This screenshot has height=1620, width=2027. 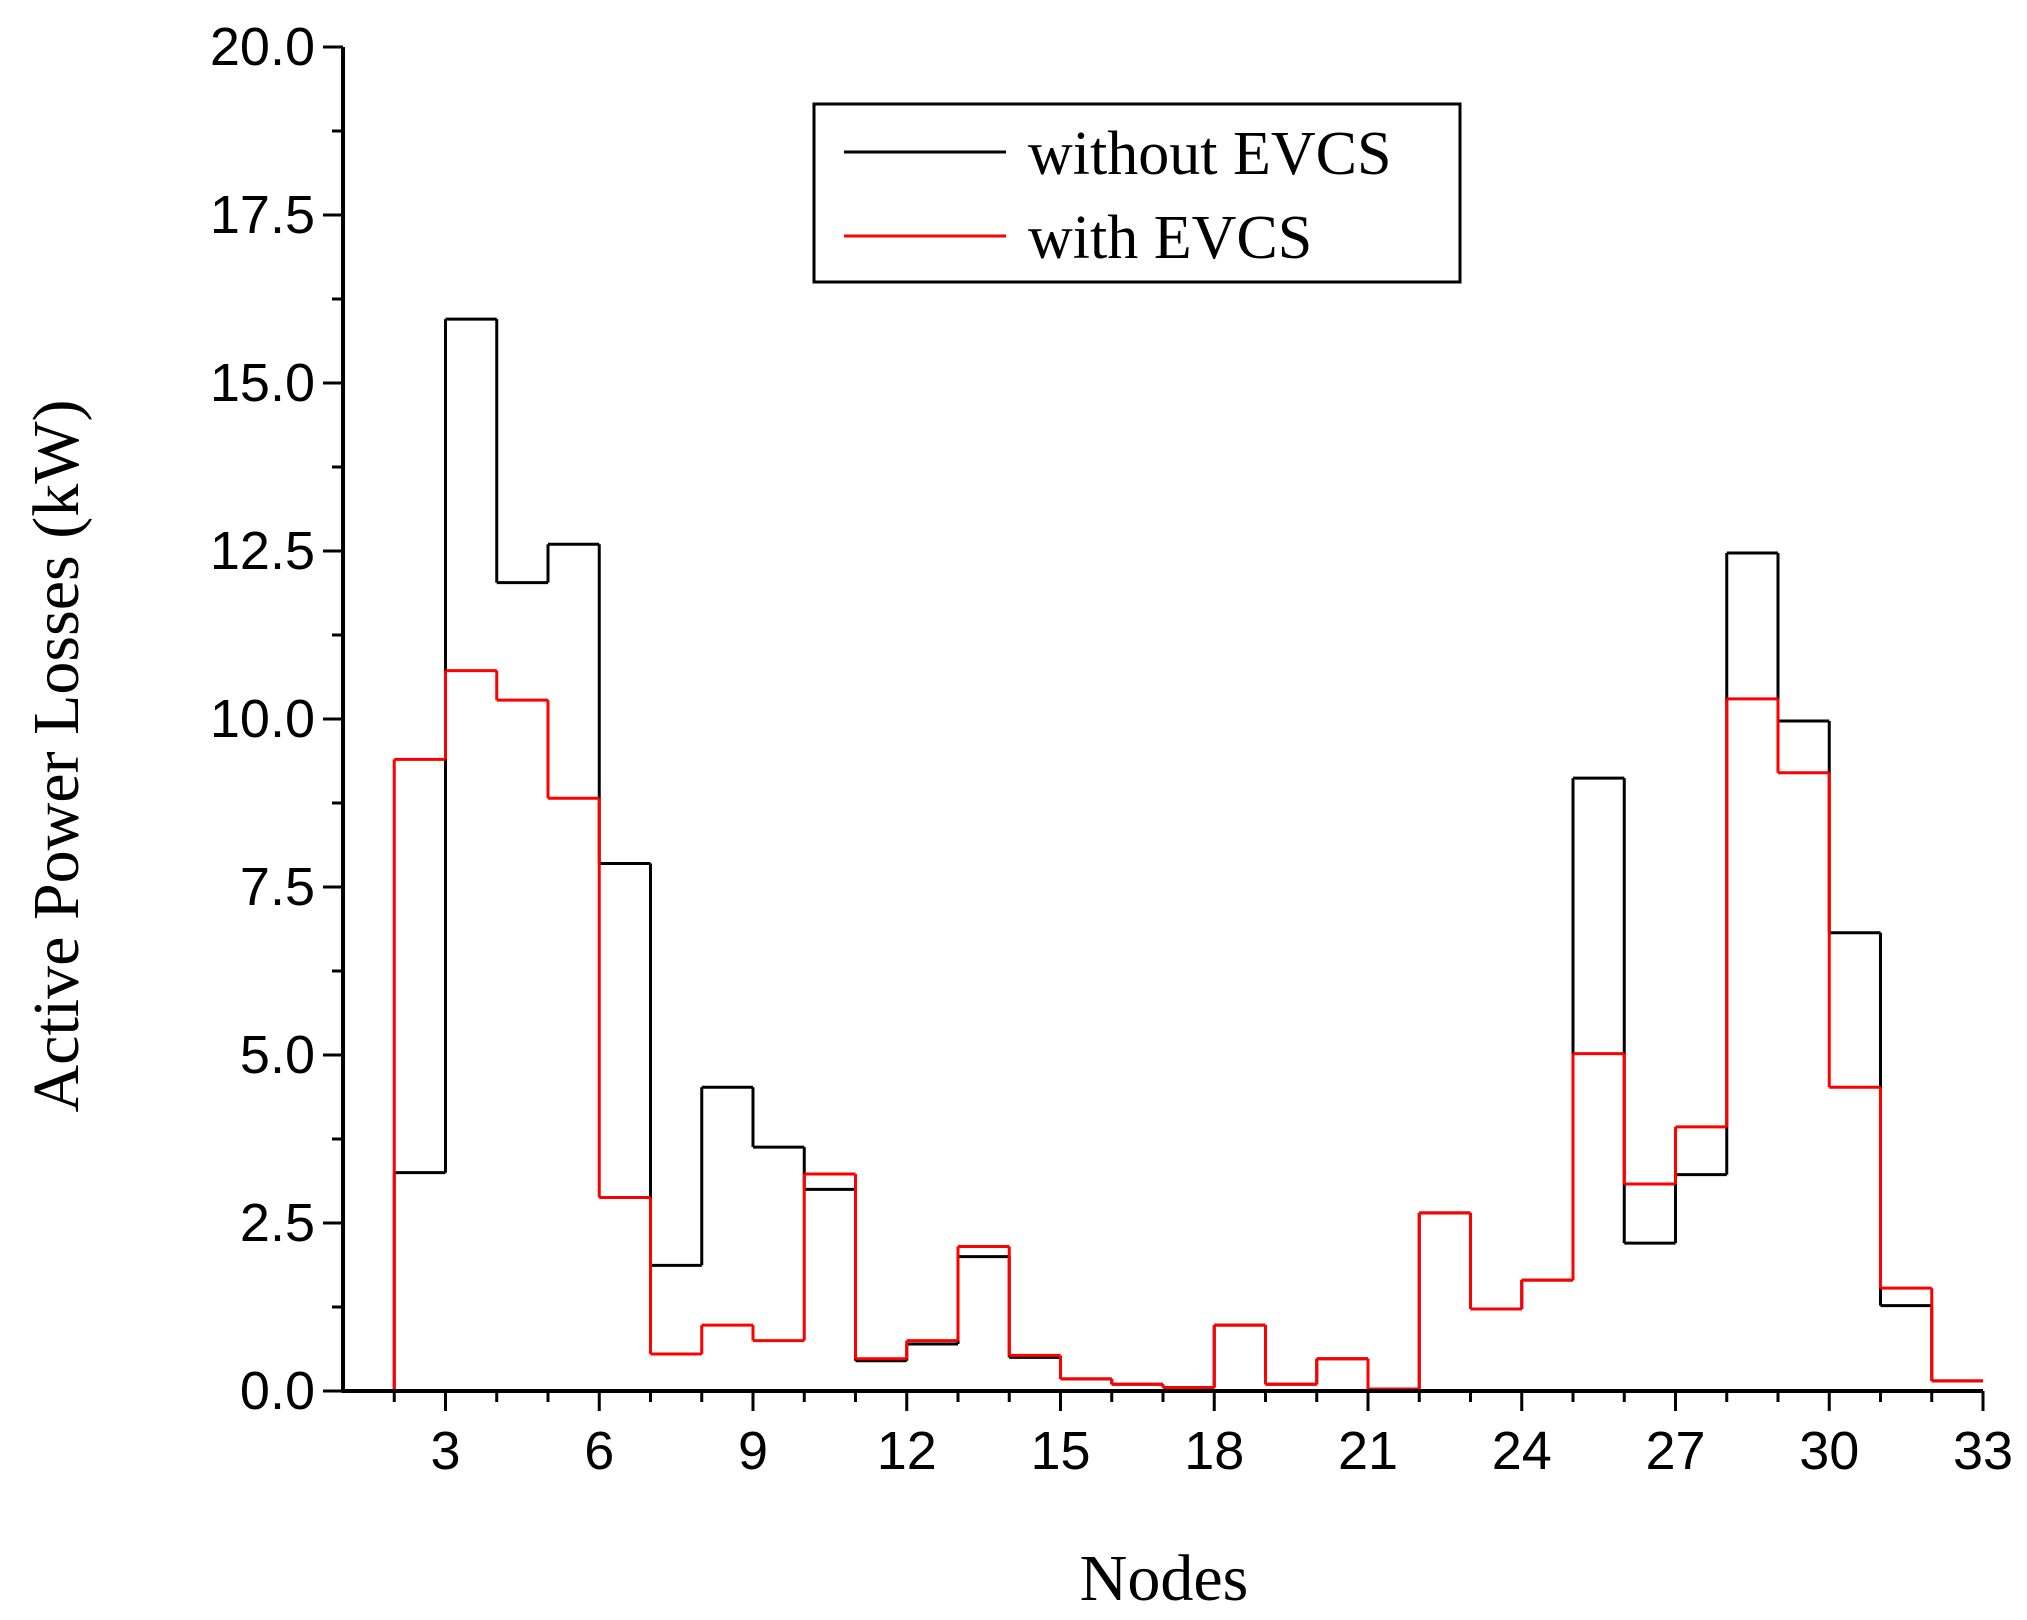 I want to click on y-tick-labels: 0.0 2.5 5.0 7.5 10.0 12.5 15.0 17.5 20.0, so click(x=262, y=719).